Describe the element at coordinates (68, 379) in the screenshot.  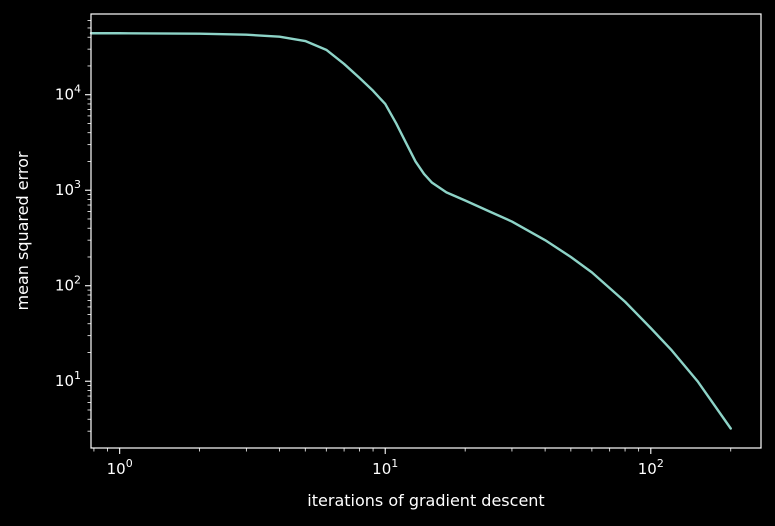
I see `y-tick-label: 10¹` at that location.